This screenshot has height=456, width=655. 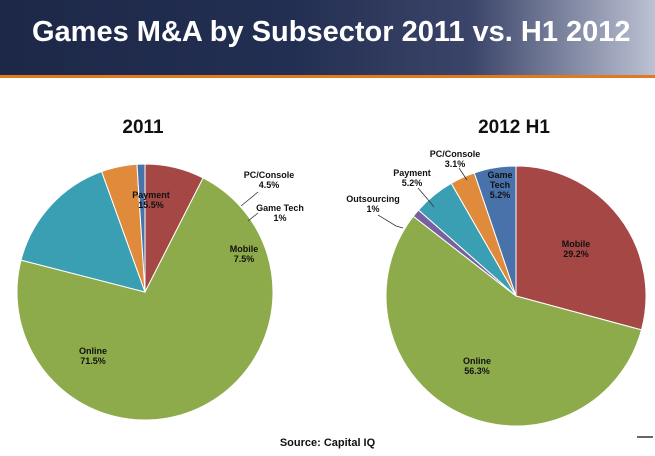 I want to click on chart-2011-slice-game-tech, so click(x=141, y=228).